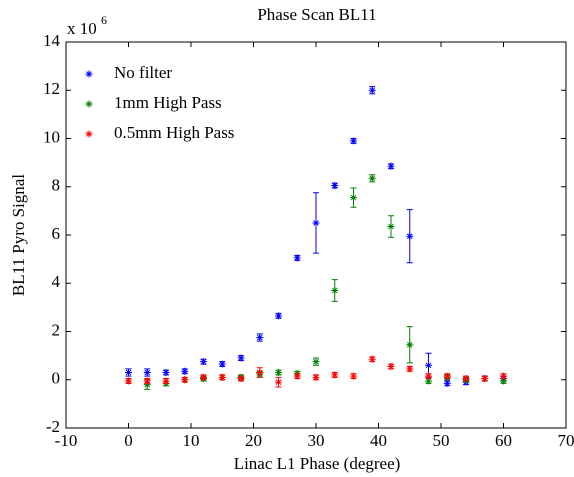 The image size is (574, 477). I want to click on y-tick-label: 2, so click(56, 329).